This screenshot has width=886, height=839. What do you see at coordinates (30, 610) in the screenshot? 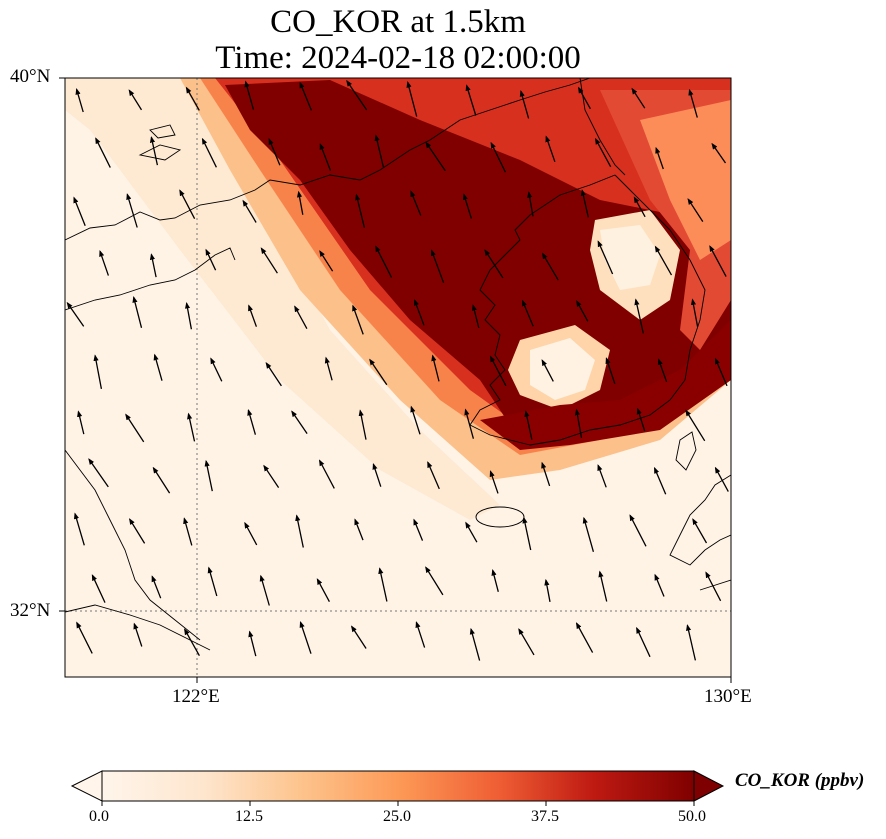
I see `lat-tick-32n: 32°N` at bounding box center [30, 610].